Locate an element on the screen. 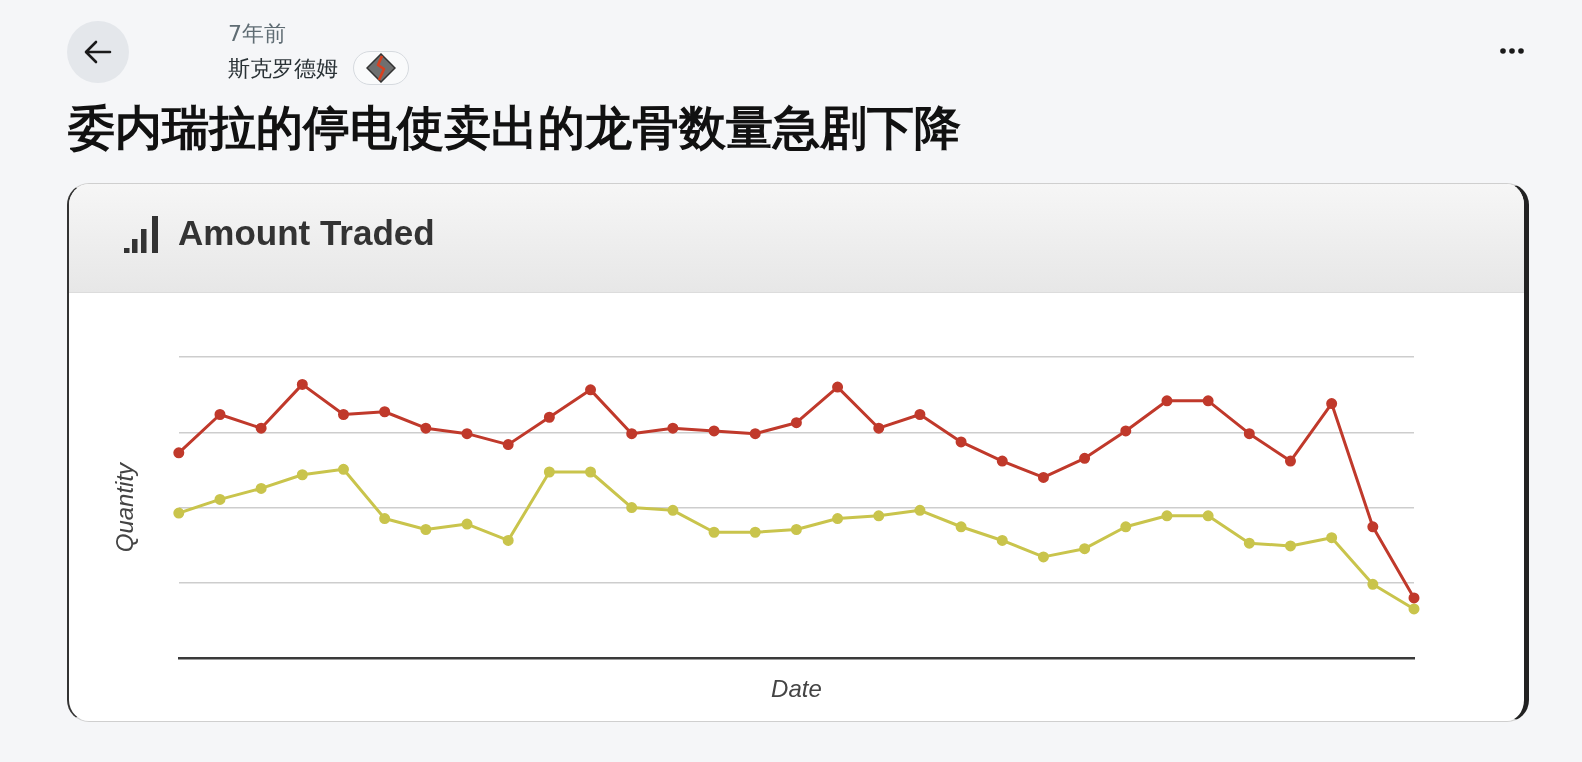 The image size is (1582, 762). y-axis-title: Quantity is located at coordinates (125, 506).